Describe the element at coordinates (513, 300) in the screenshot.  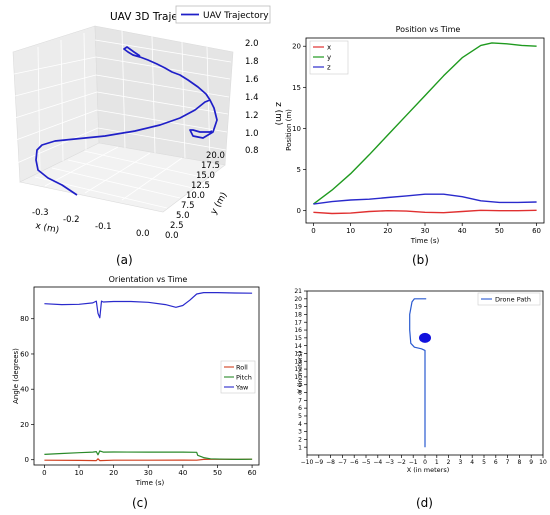
I see `legend-label-drone-path: Drone Path` at that location.